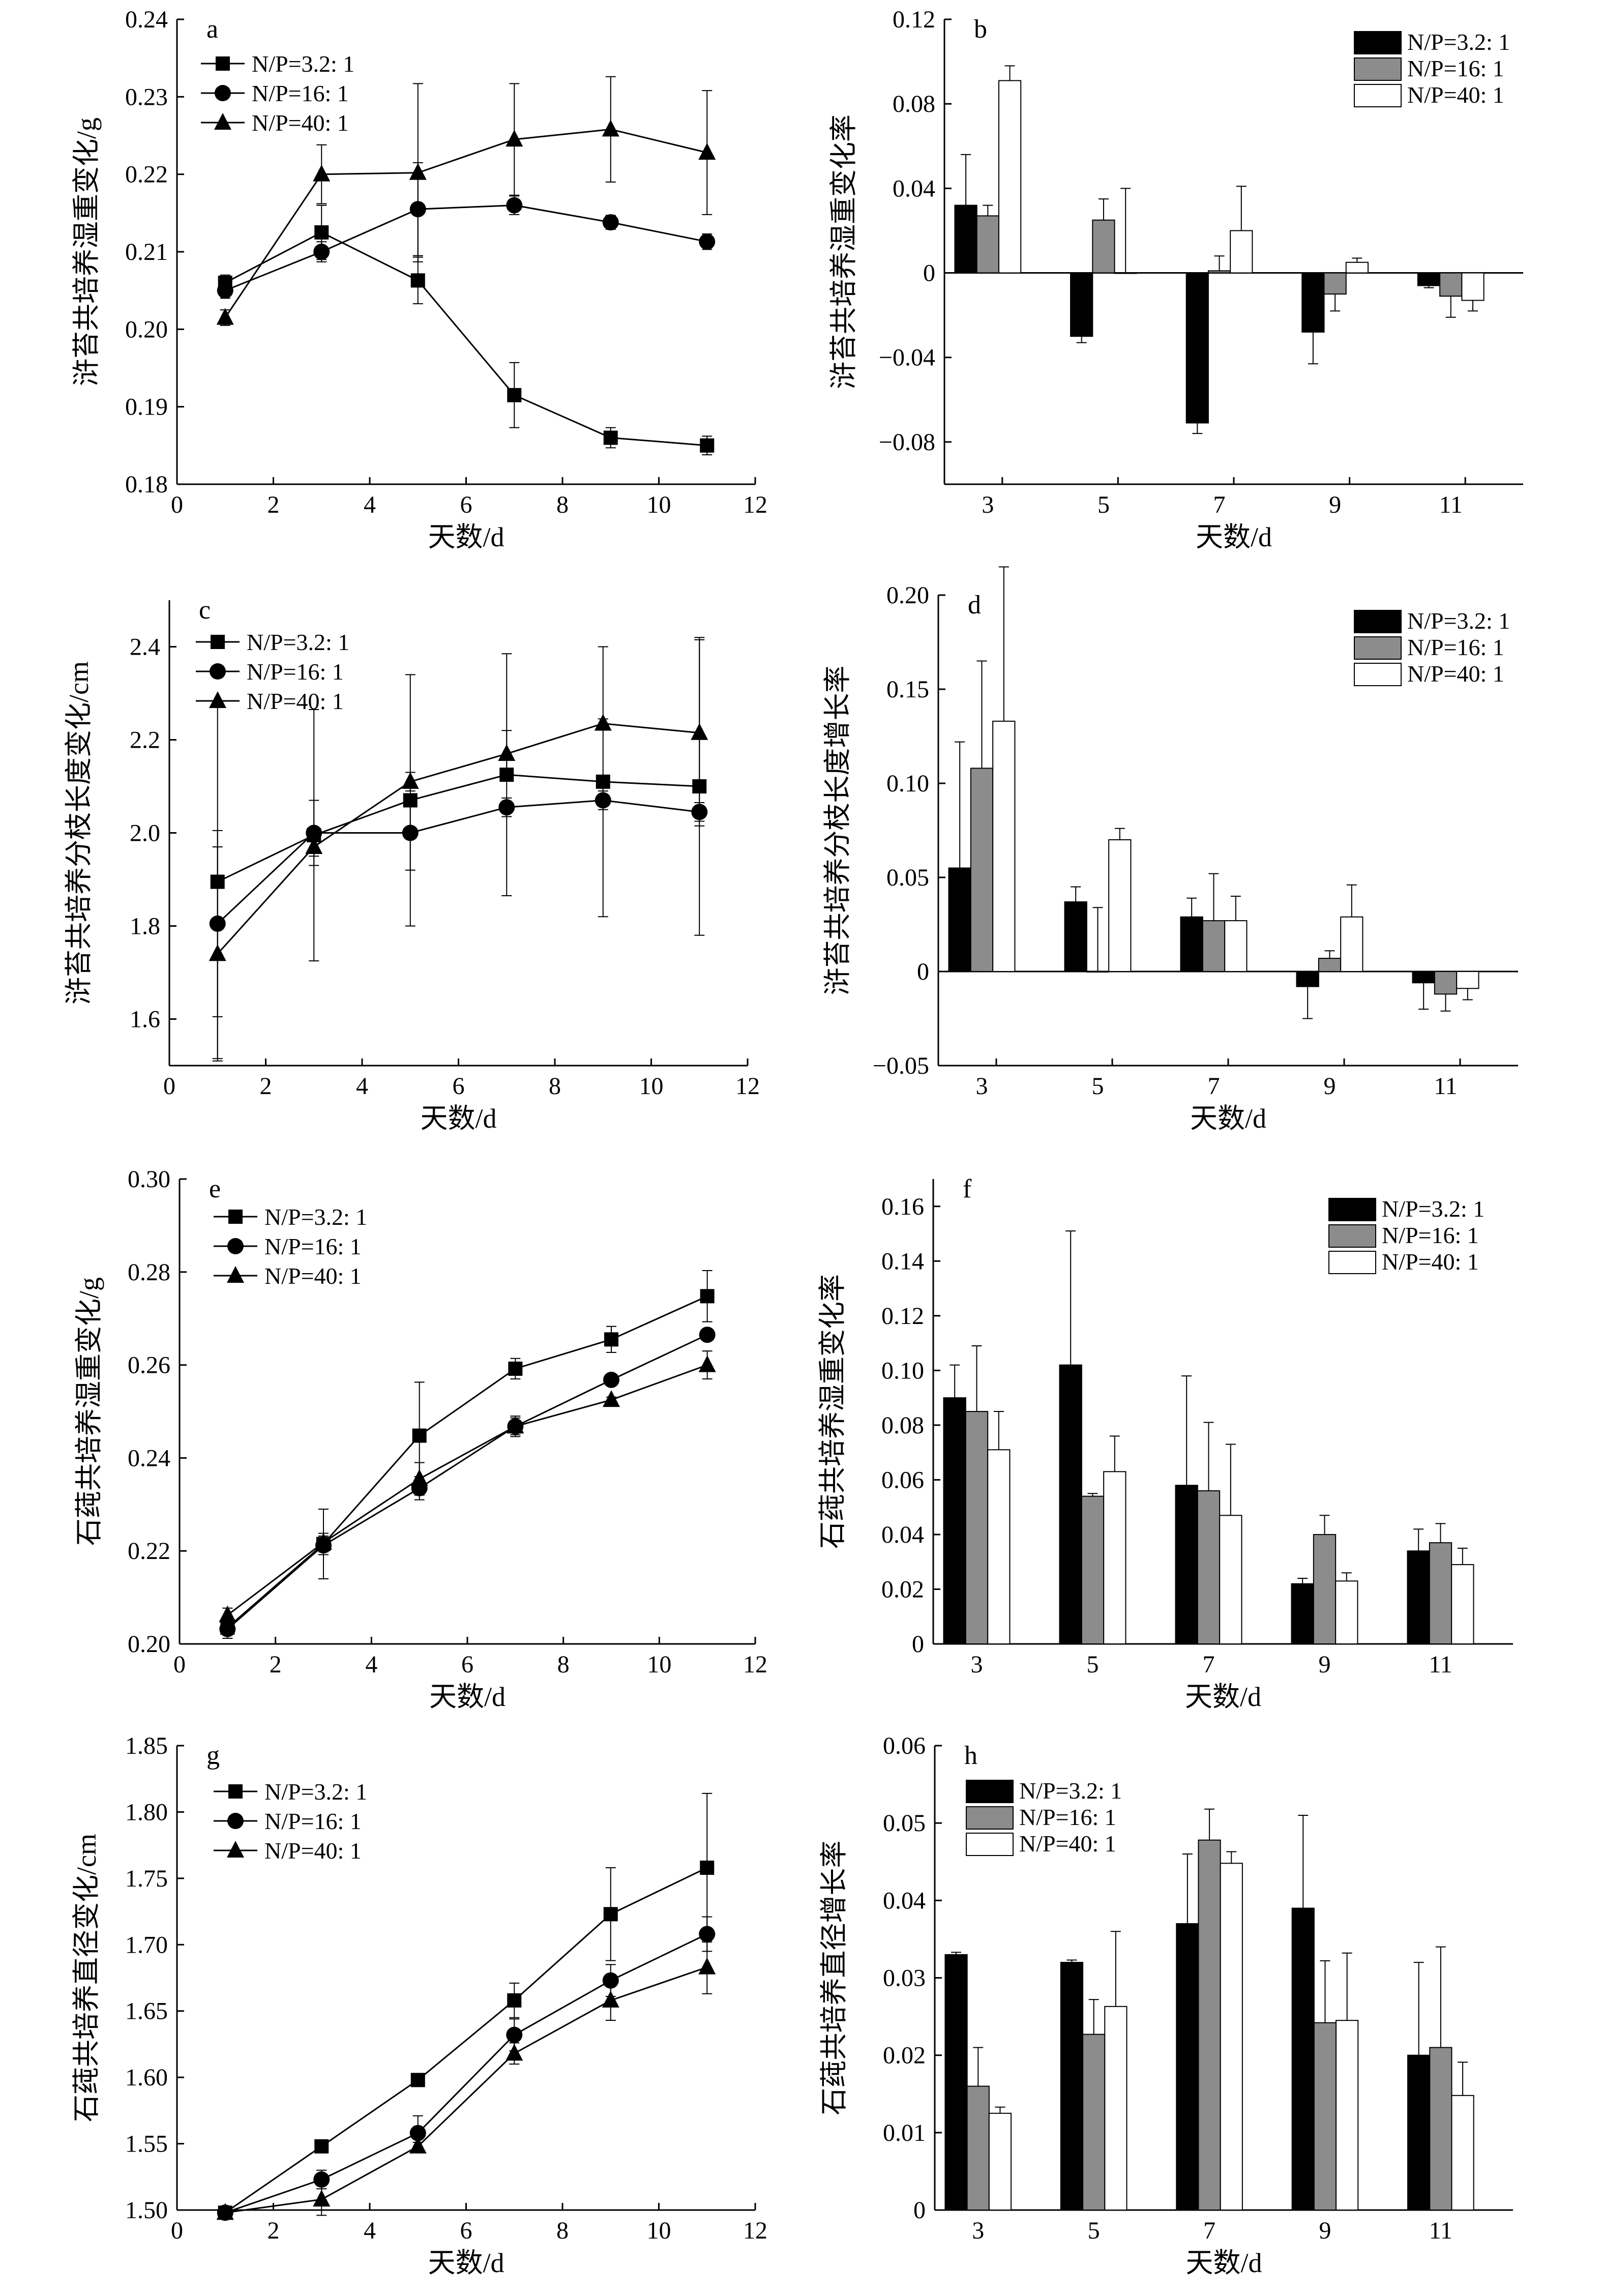  I want to click on y-tick-label: 0.15, so click(907, 689).